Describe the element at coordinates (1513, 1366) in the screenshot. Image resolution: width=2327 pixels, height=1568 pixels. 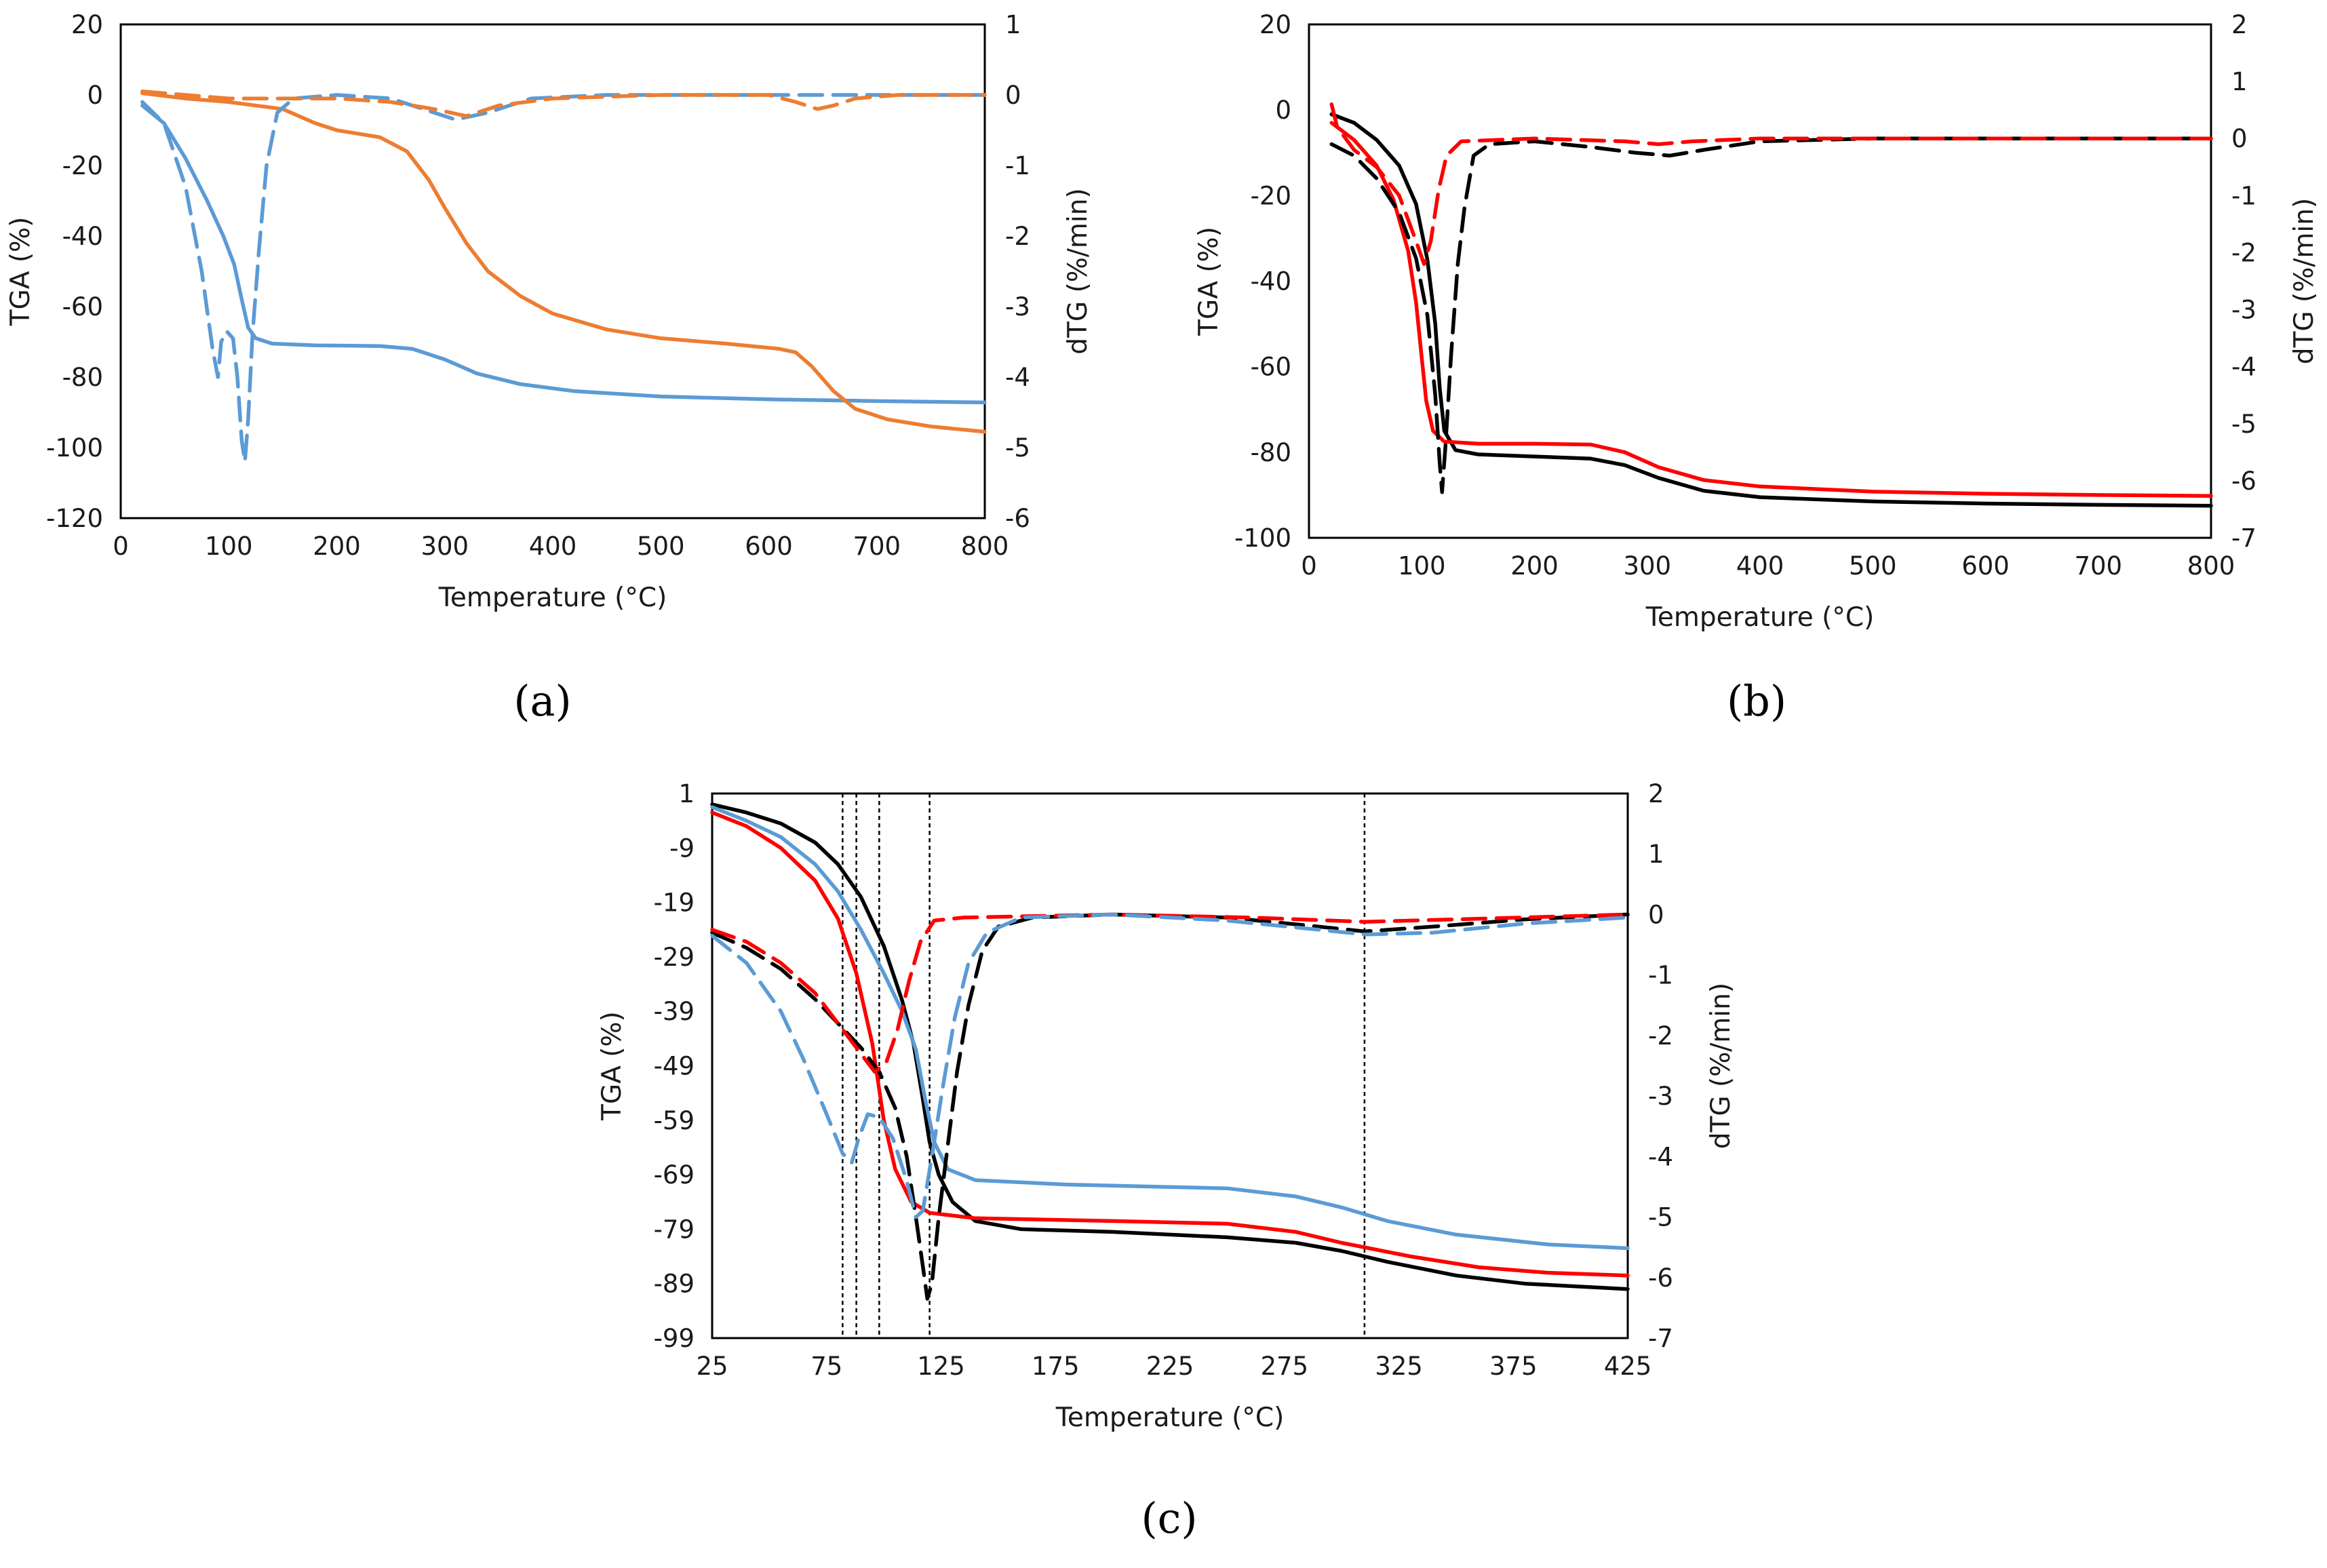
I see `x-tick-label: 375` at that location.